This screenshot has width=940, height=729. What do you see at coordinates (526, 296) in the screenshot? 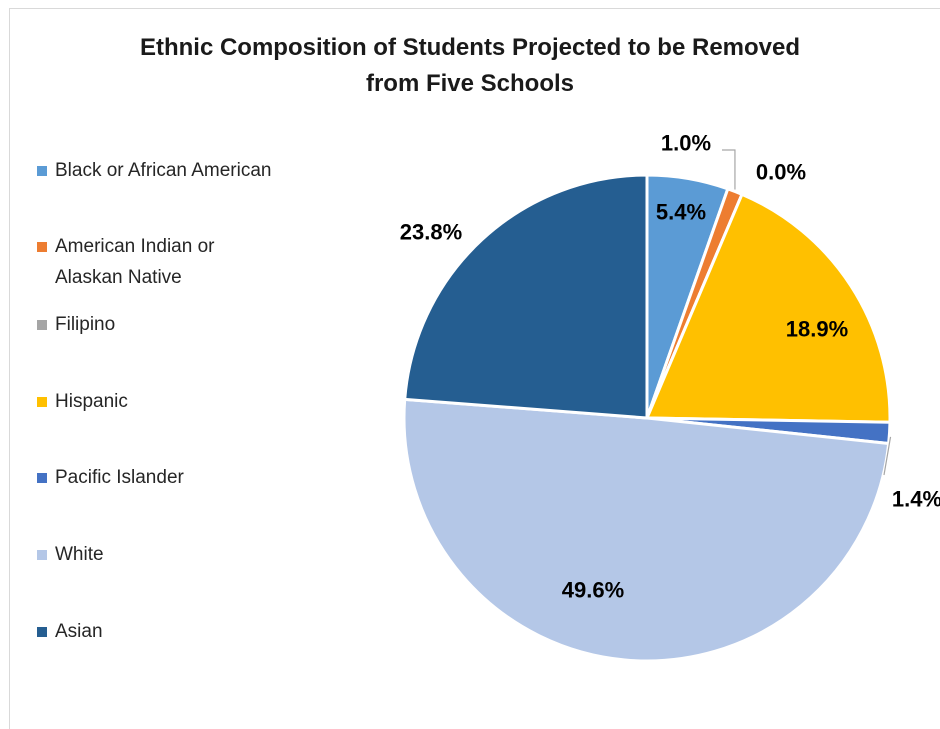
I see `pie-slice-asian` at bounding box center [526, 296].